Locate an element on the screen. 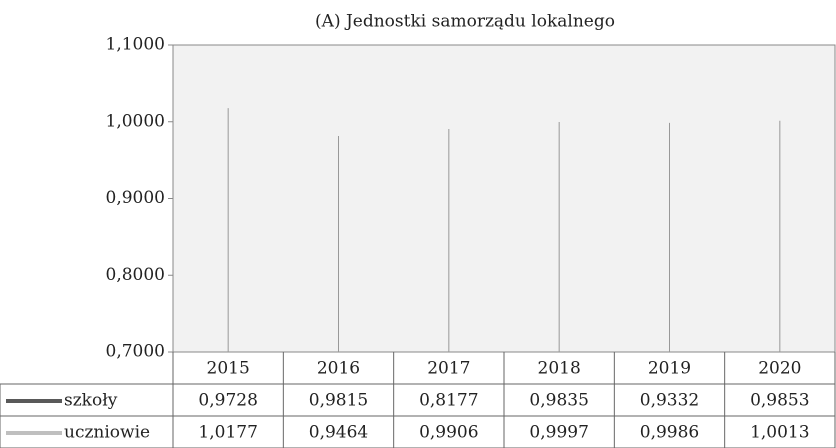 The image size is (836, 448). data-table-value: 0,9332 is located at coordinates (669, 401).